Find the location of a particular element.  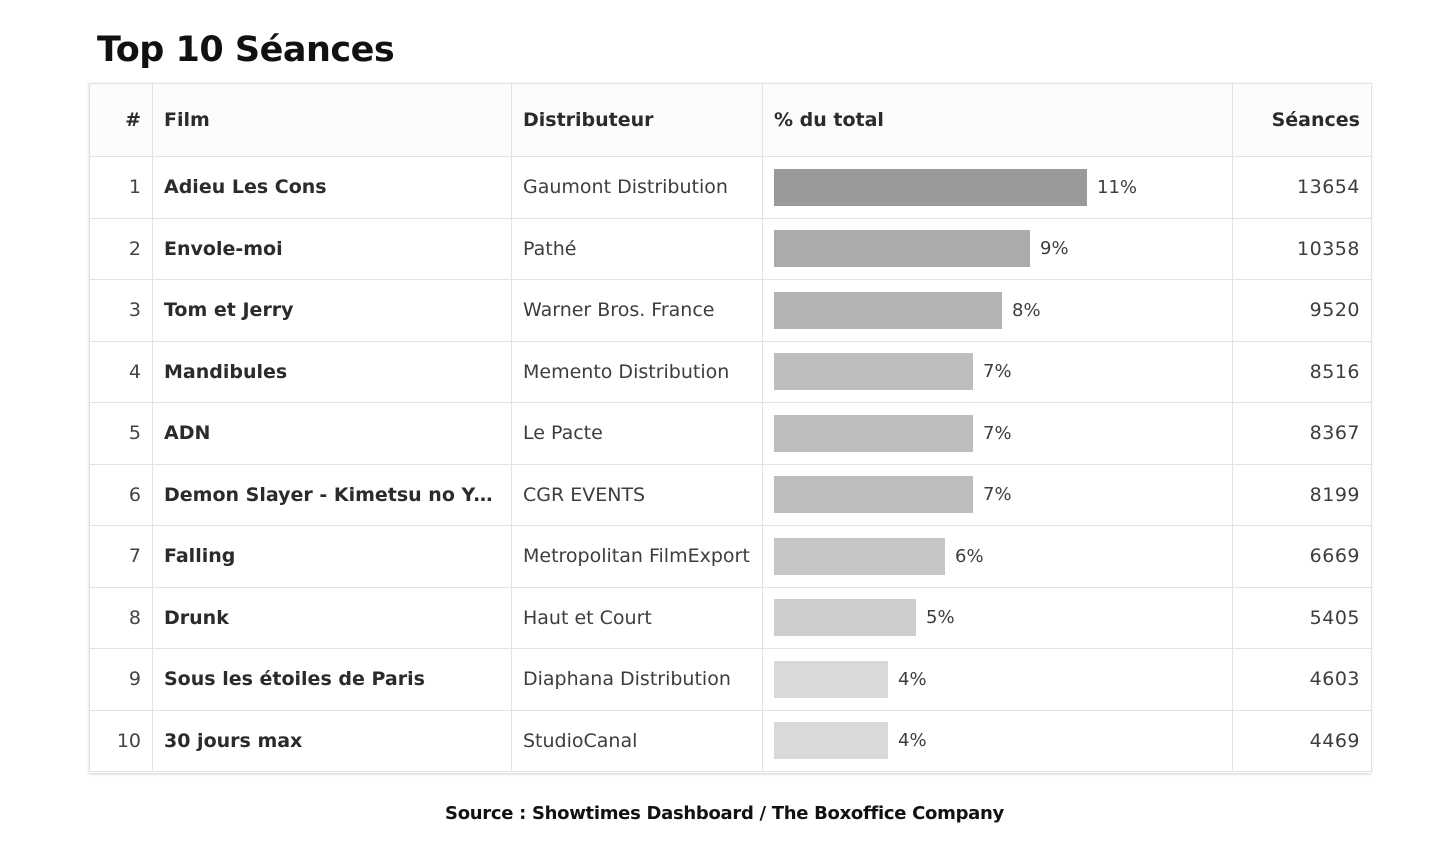

rank-cell: 10 is located at coordinates (121, 740).